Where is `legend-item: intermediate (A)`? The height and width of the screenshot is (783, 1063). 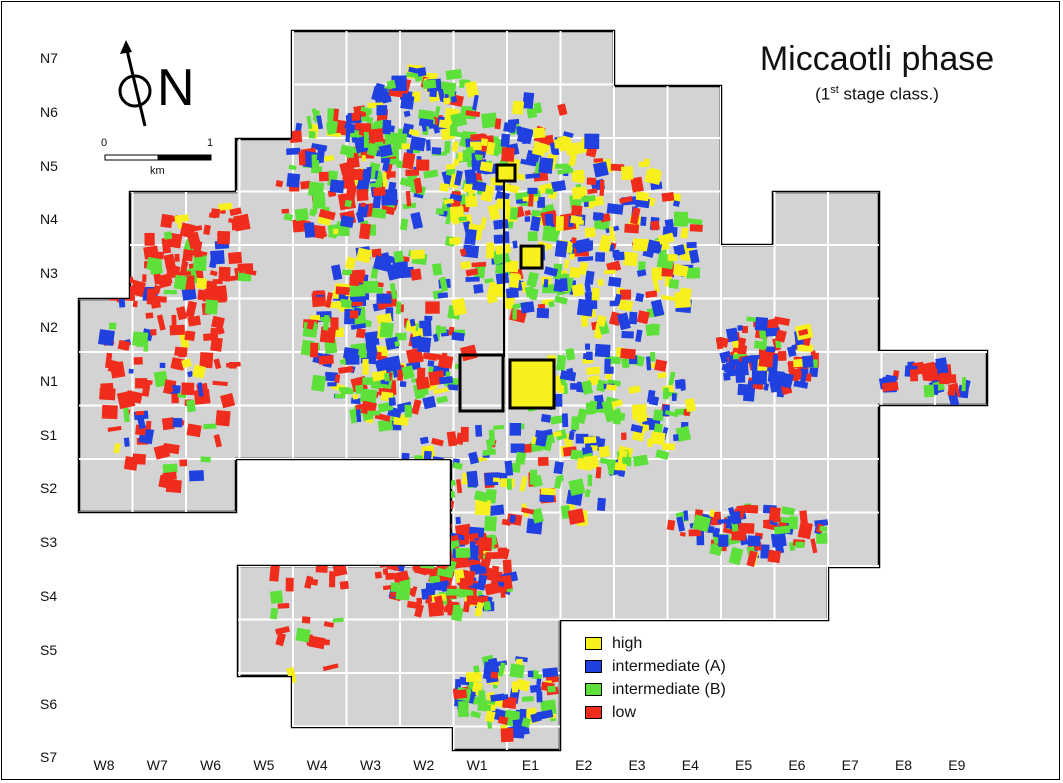 legend-item: intermediate (A) is located at coordinates (655, 666).